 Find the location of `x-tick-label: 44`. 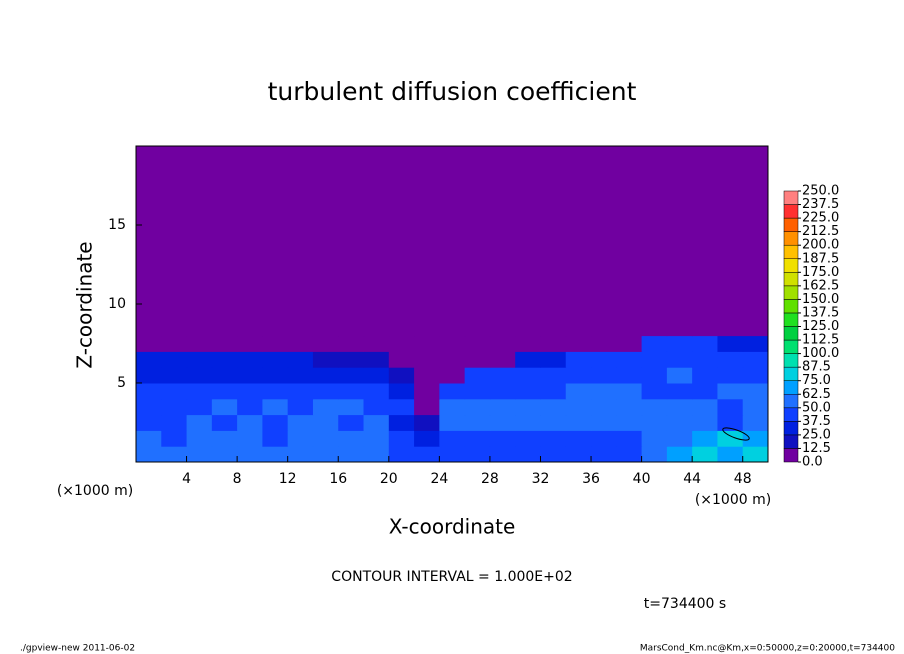

x-tick-label: 44 is located at coordinates (692, 479).